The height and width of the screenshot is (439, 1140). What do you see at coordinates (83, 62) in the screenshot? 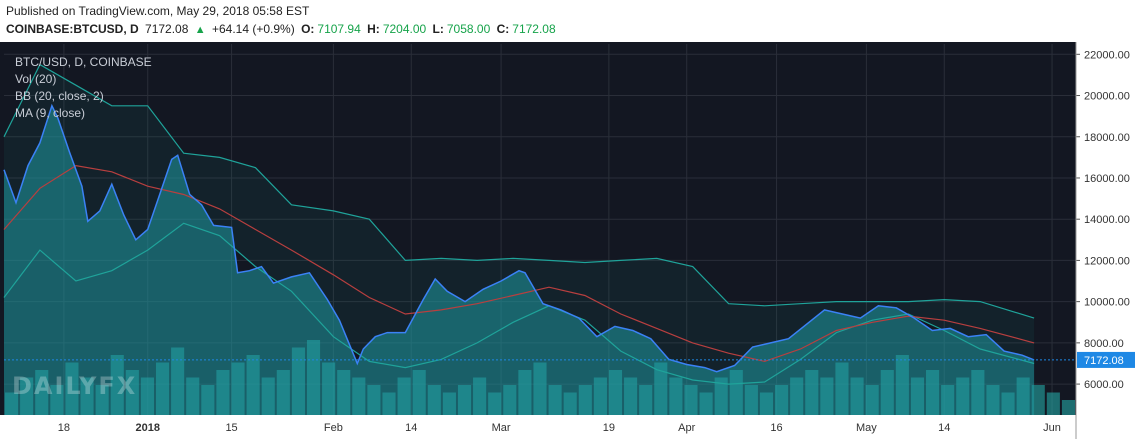
I see `legend-symbol: BTC/USD, D, COINBASE` at bounding box center [83, 62].